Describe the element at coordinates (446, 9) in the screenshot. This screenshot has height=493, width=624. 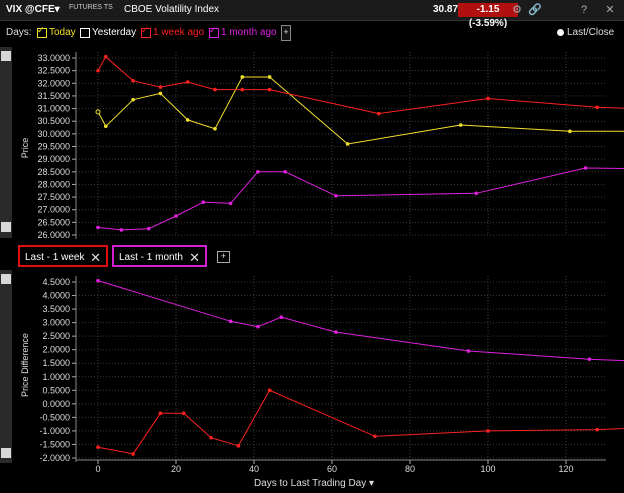
I see `last-price: 30.87` at that location.